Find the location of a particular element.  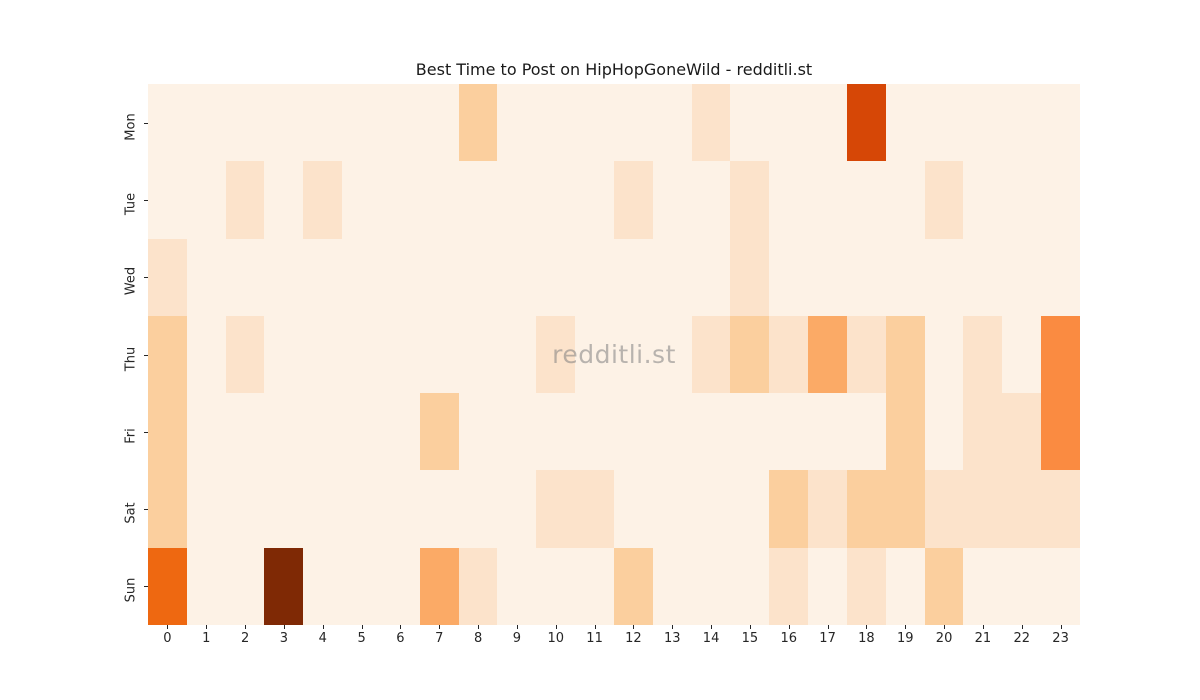

x-tick-label: 22 is located at coordinates (1022, 638).